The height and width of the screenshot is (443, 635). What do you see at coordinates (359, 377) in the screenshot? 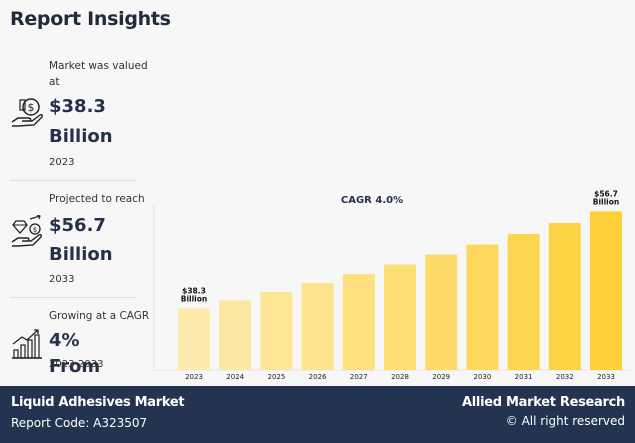
I see `x-tick-label: 2027` at bounding box center [359, 377].